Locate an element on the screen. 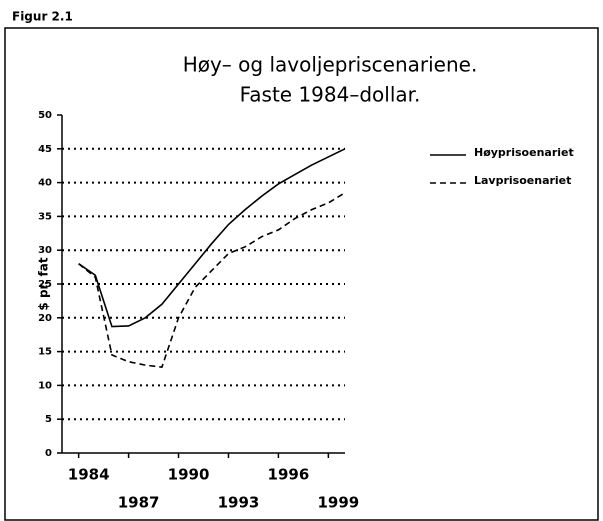 This screenshot has width=603, height=521. y-tick-label: 50 is located at coordinates (45, 115).